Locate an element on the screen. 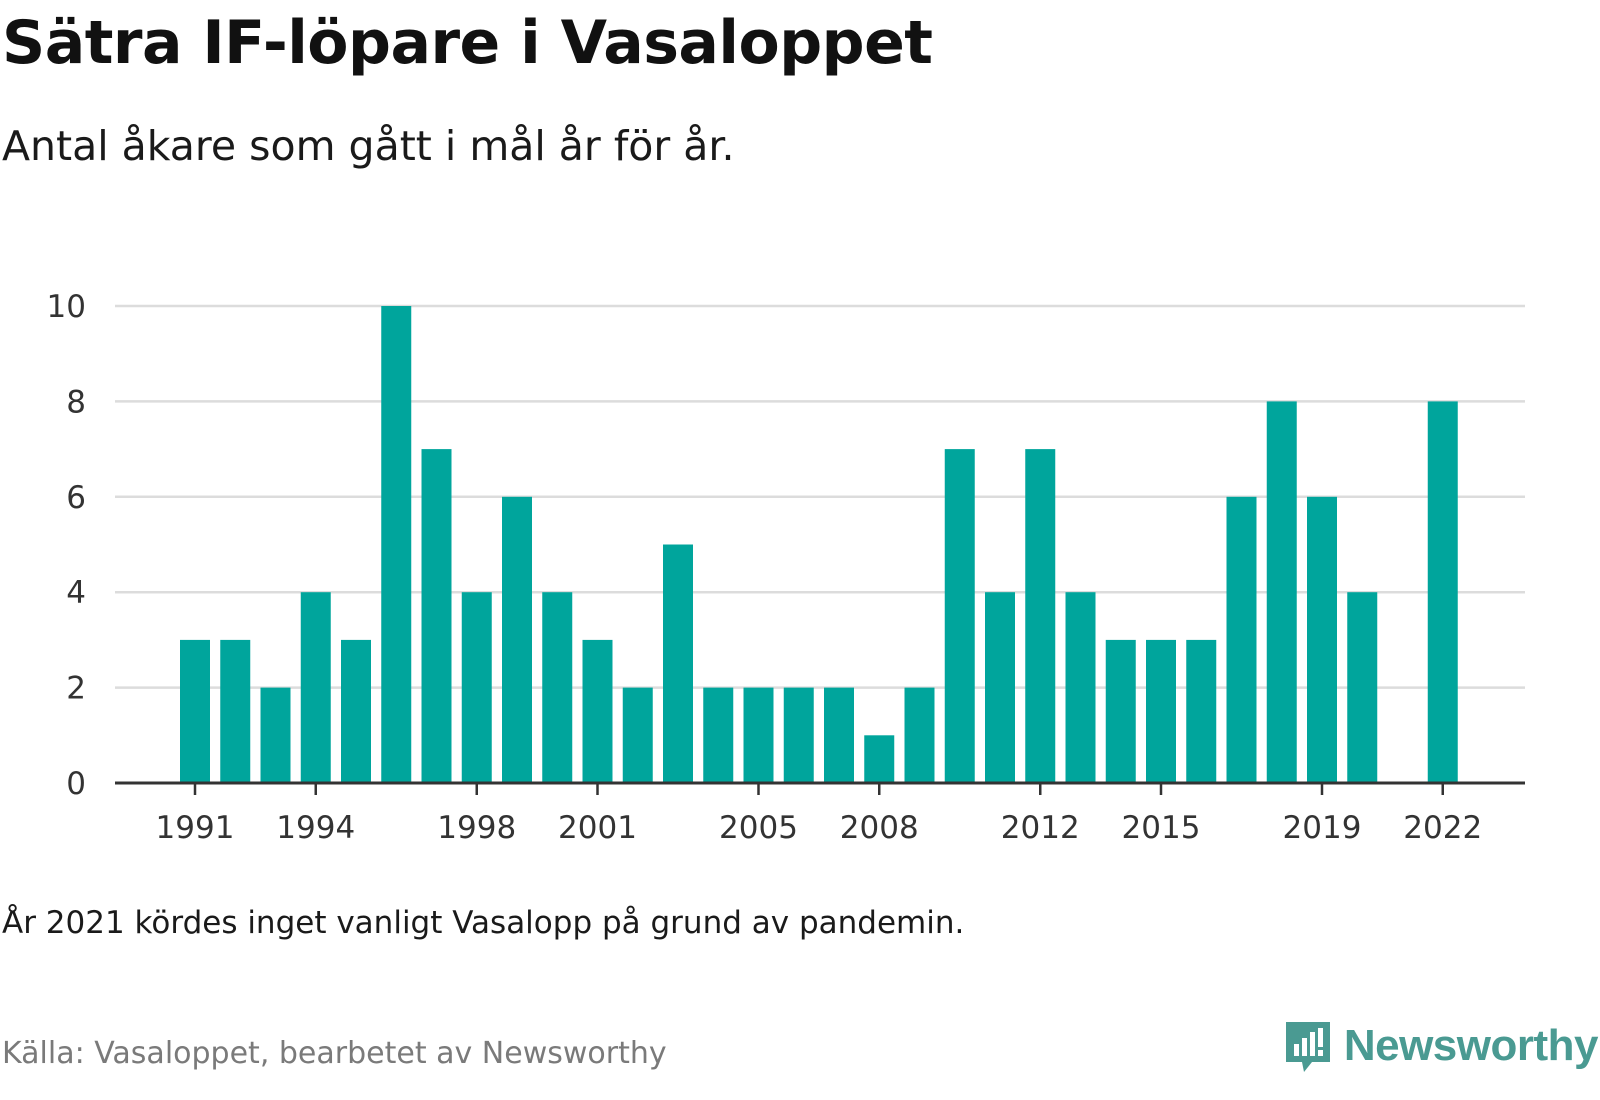  bar-1994 is located at coordinates (315, 687).